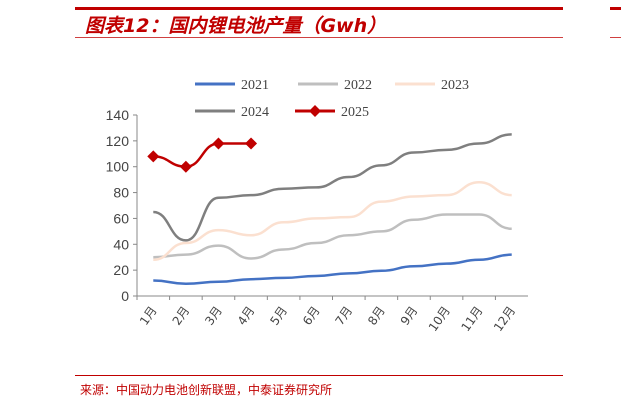 The width and height of the screenshot is (621, 407). What do you see at coordinates (246, 316) in the screenshot?
I see `x-tick-label: 4月` at bounding box center [246, 316].